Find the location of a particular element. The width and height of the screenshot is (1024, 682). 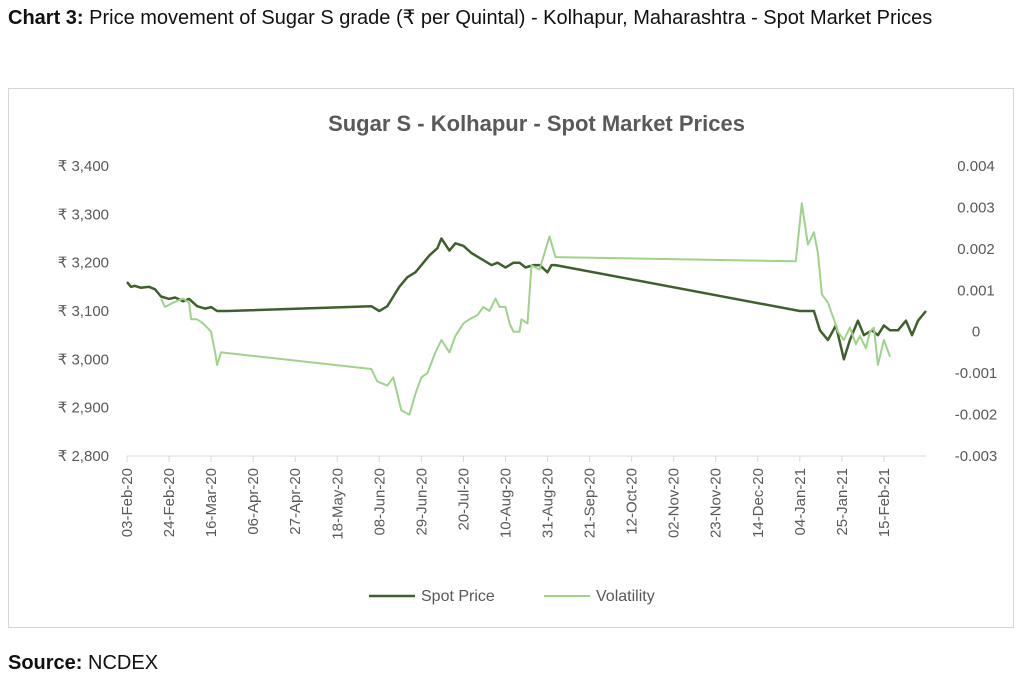

y-right-tick-label: 0.002 is located at coordinates (976, 249).